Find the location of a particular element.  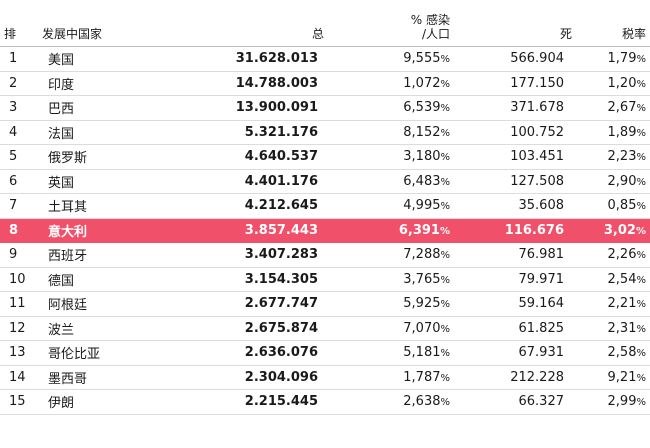

header-deaths: 死 is located at coordinates (515, 23).